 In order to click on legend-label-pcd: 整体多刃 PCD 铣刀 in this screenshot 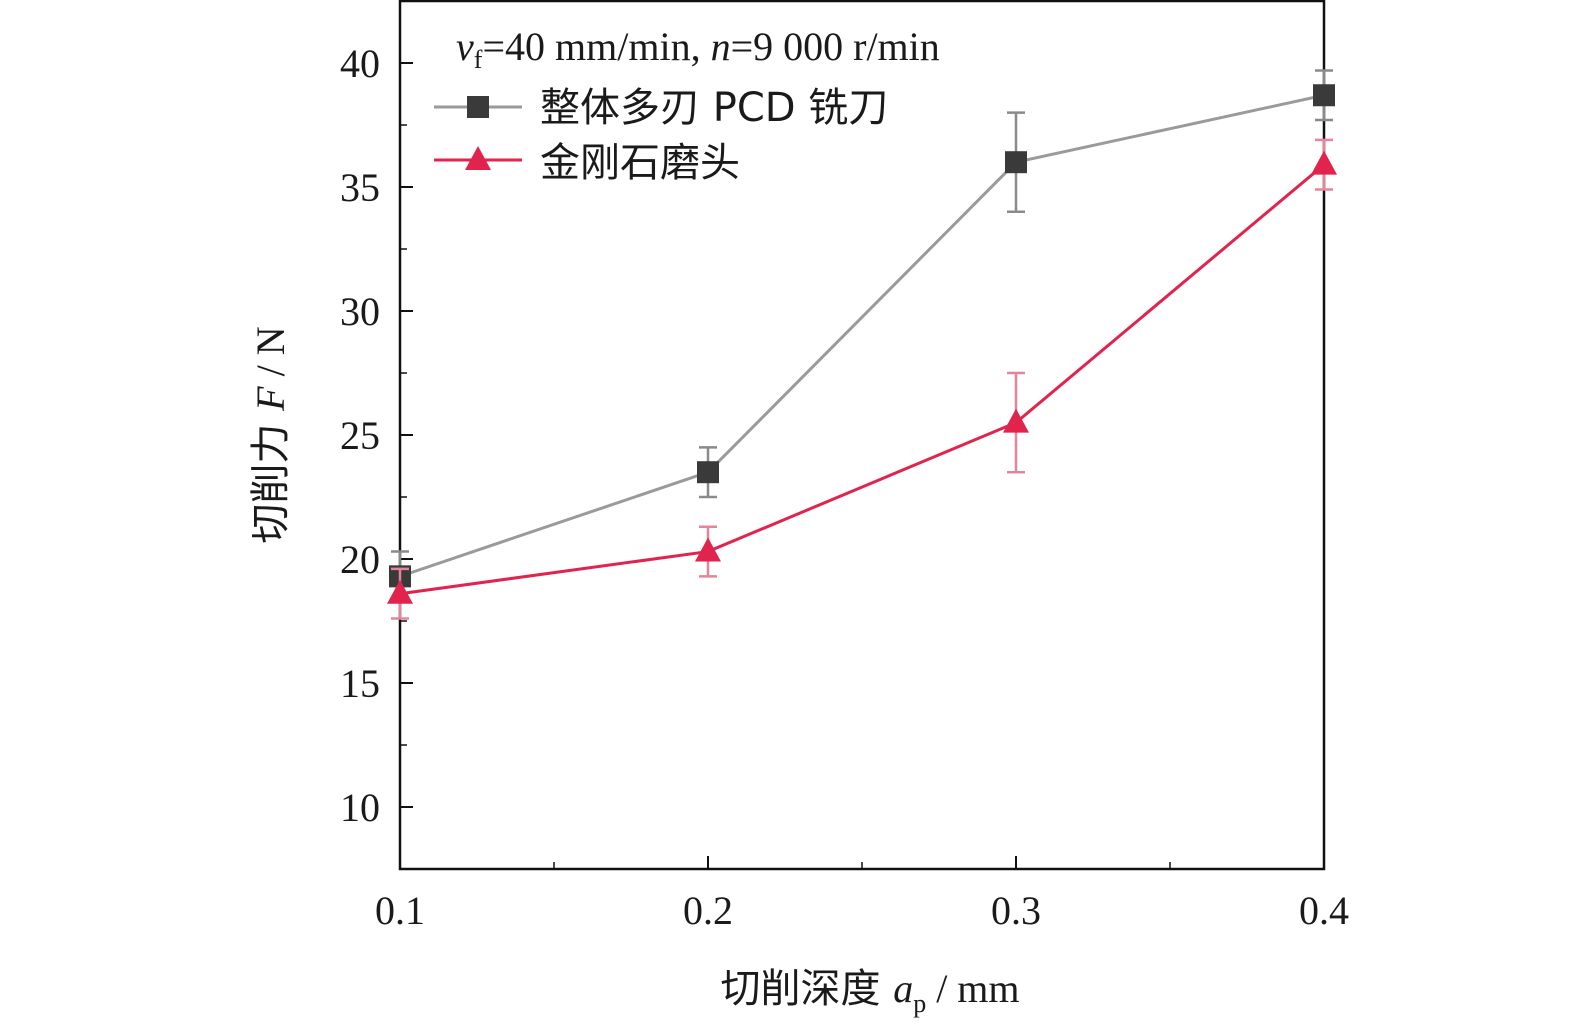, I will do `click(714, 108)`.